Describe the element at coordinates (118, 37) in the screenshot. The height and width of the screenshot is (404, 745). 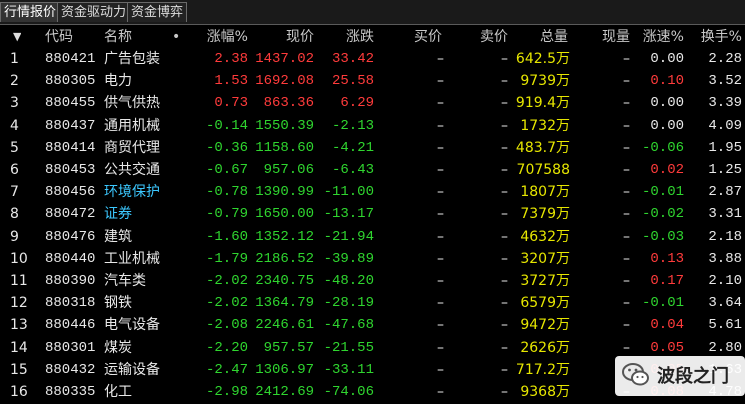
I see `col-name: 名称` at that location.